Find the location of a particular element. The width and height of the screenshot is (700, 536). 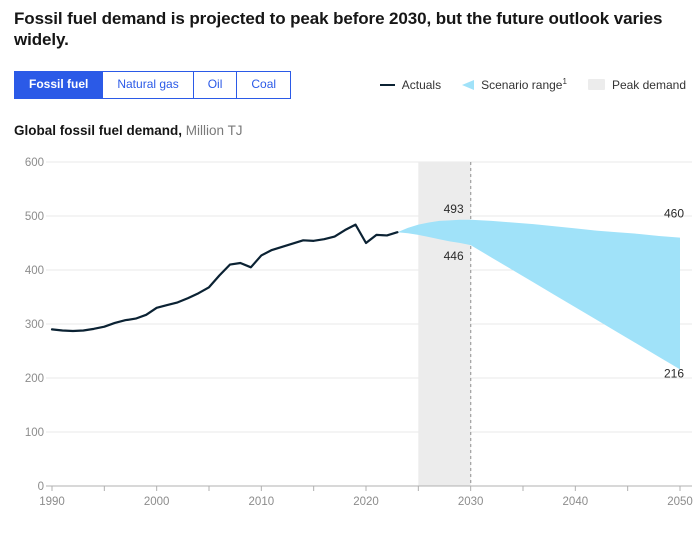

scenario-range-area is located at coordinates (538, 294).